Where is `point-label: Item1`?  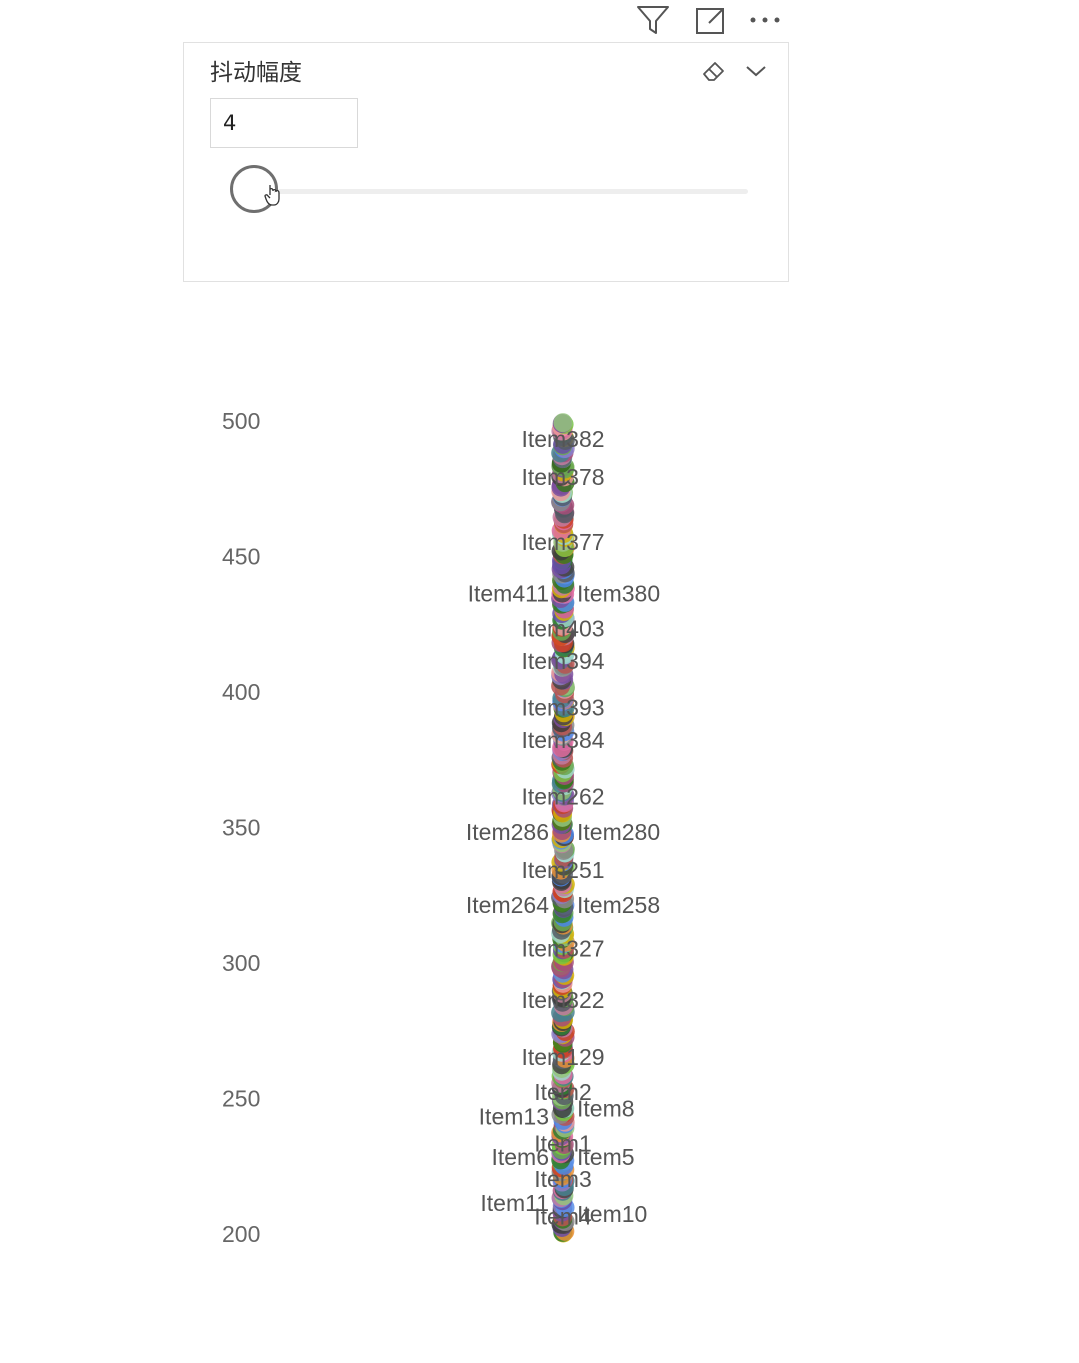
point-label: Item1 is located at coordinates (563, 1144).